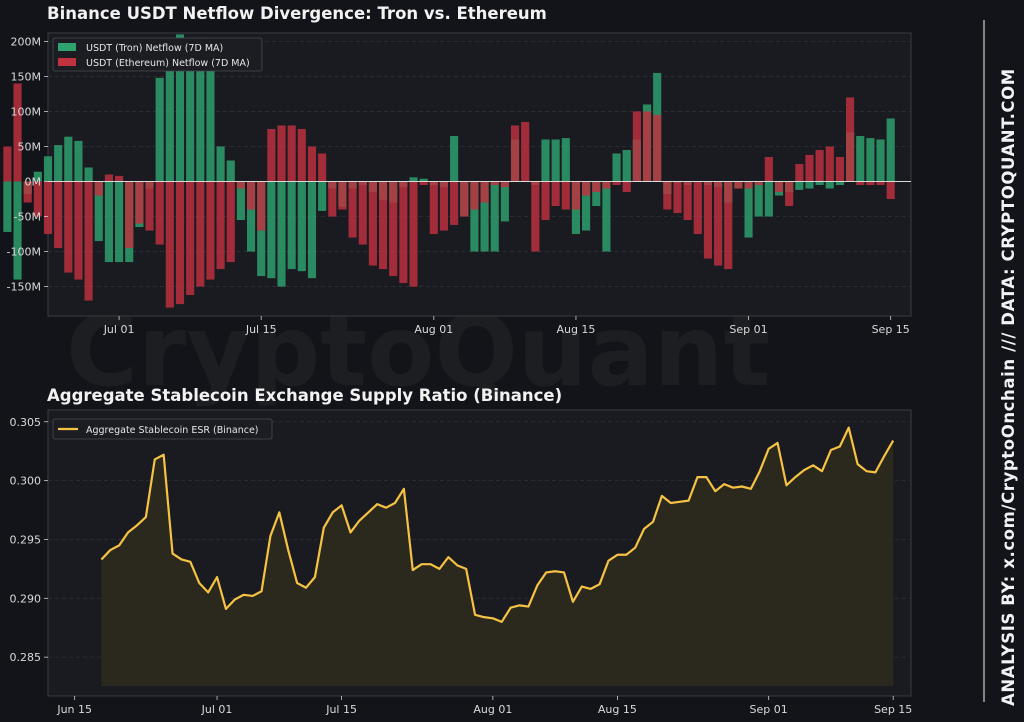 The width and height of the screenshot is (1024, 722). Describe the element at coordinates (492, 709) in the screenshot. I see `esr-xtick-label: Aug 01` at that location.